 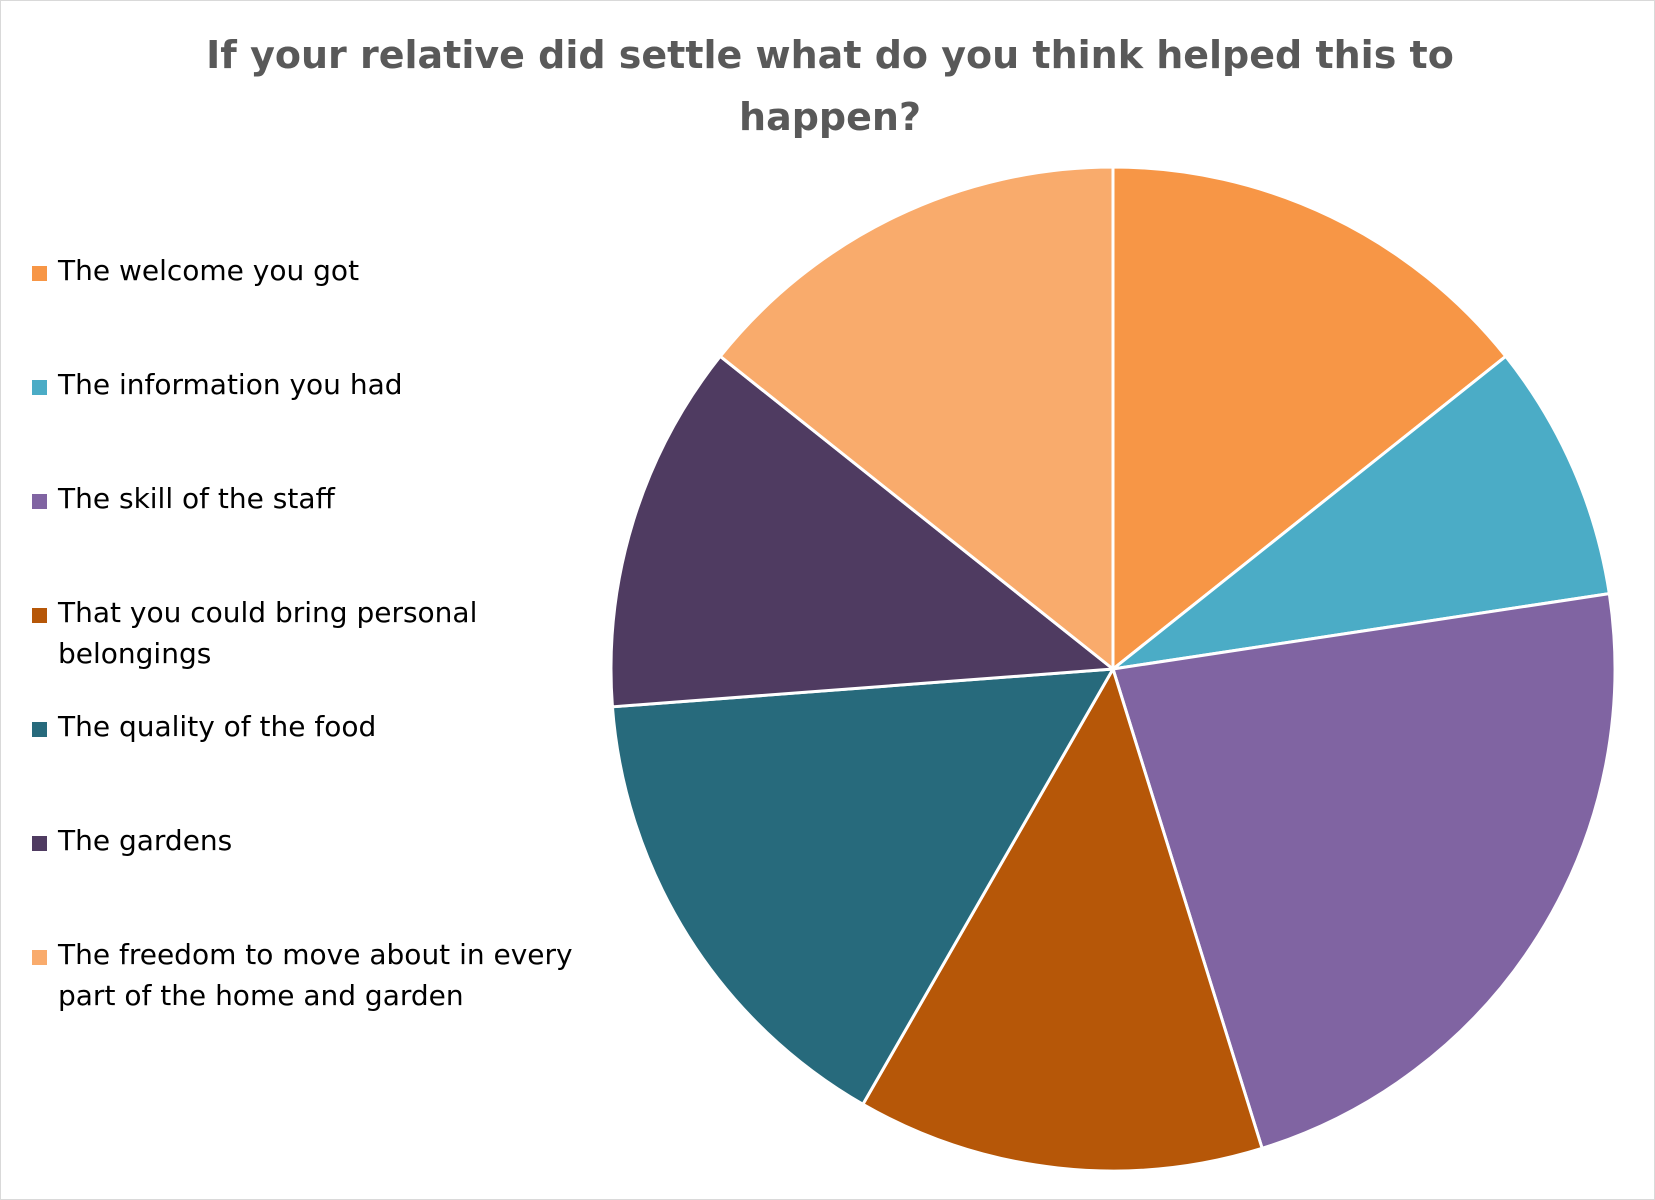 I want to click on pie-slice-welcome, so click(x=1309, y=418).